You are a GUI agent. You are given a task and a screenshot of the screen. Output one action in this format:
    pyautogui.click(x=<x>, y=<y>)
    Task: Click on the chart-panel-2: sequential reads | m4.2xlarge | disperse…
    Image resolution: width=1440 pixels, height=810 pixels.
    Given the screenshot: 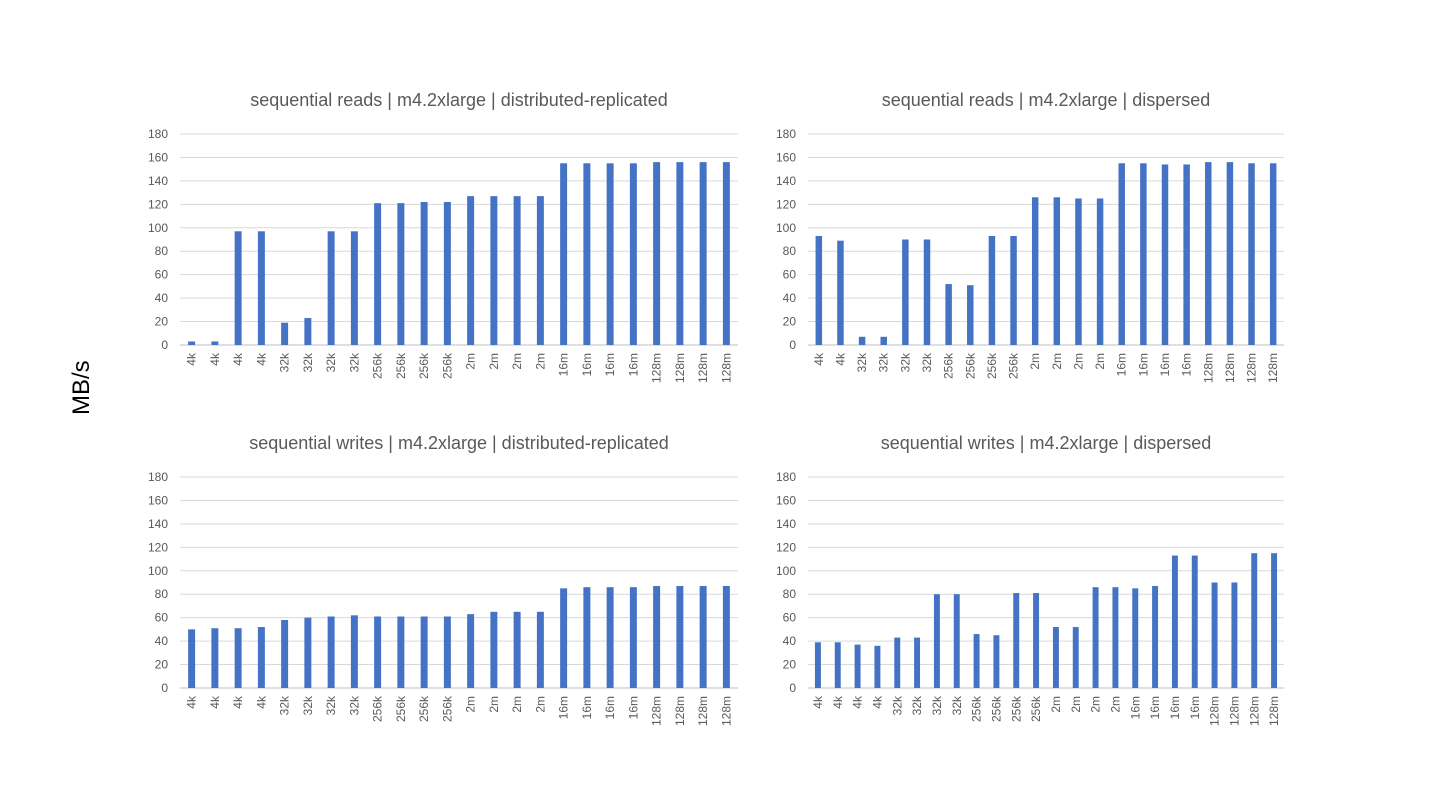 What is the action you would take?
    pyautogui.click(x=1030, y=236)
    